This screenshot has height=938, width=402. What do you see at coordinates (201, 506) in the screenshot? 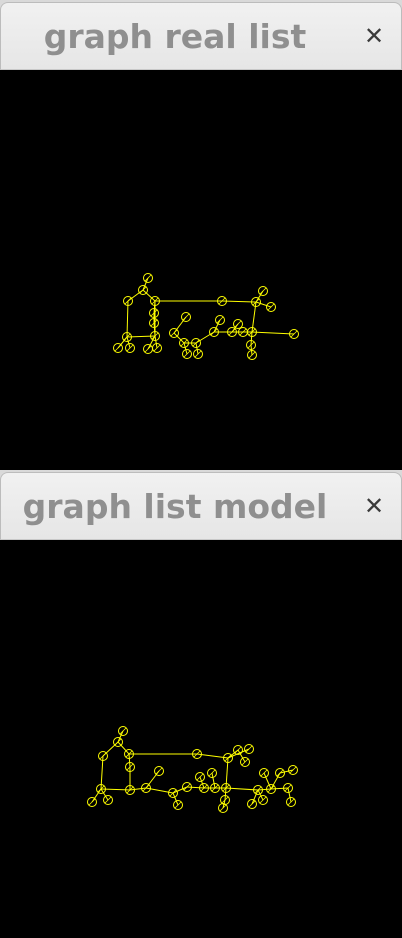
I see `titlebar: graph list model ✕` at bounding box center [201, 506].